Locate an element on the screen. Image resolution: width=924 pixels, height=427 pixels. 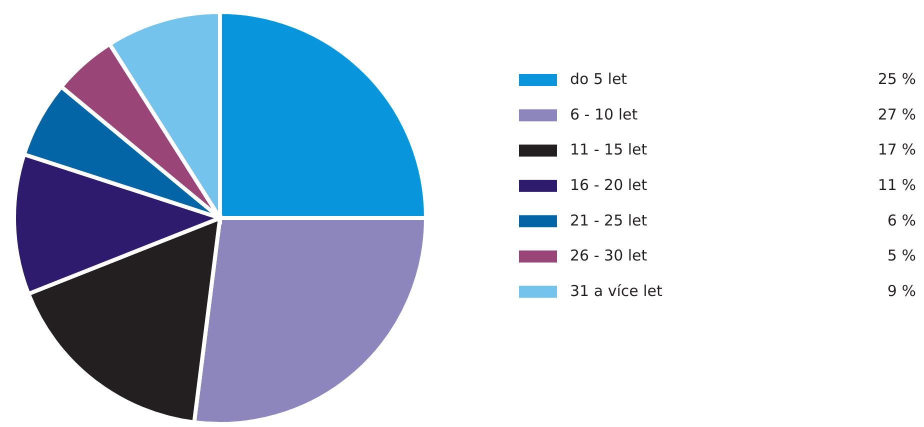
legend-label: 21 - 25 let is located at coordinates (609, 220).